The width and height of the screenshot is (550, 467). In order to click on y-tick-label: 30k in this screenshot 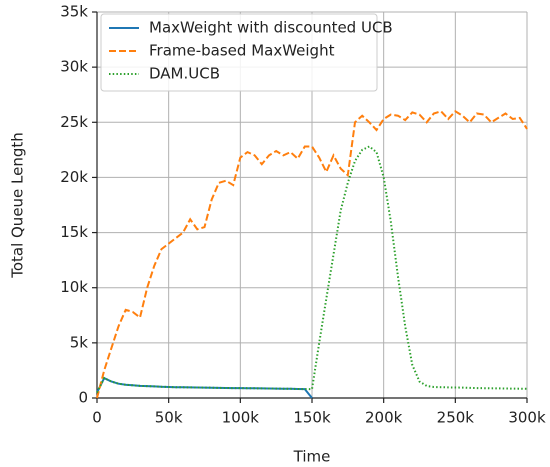, I will do `click(74, 67)`.